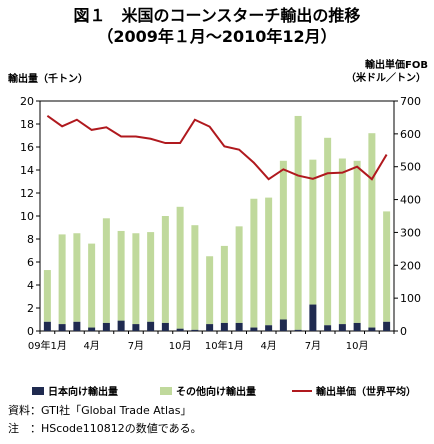  Describe the element at coordinates (30, 262) in the screenshot. I see `left-tick-label: 6` at that location.